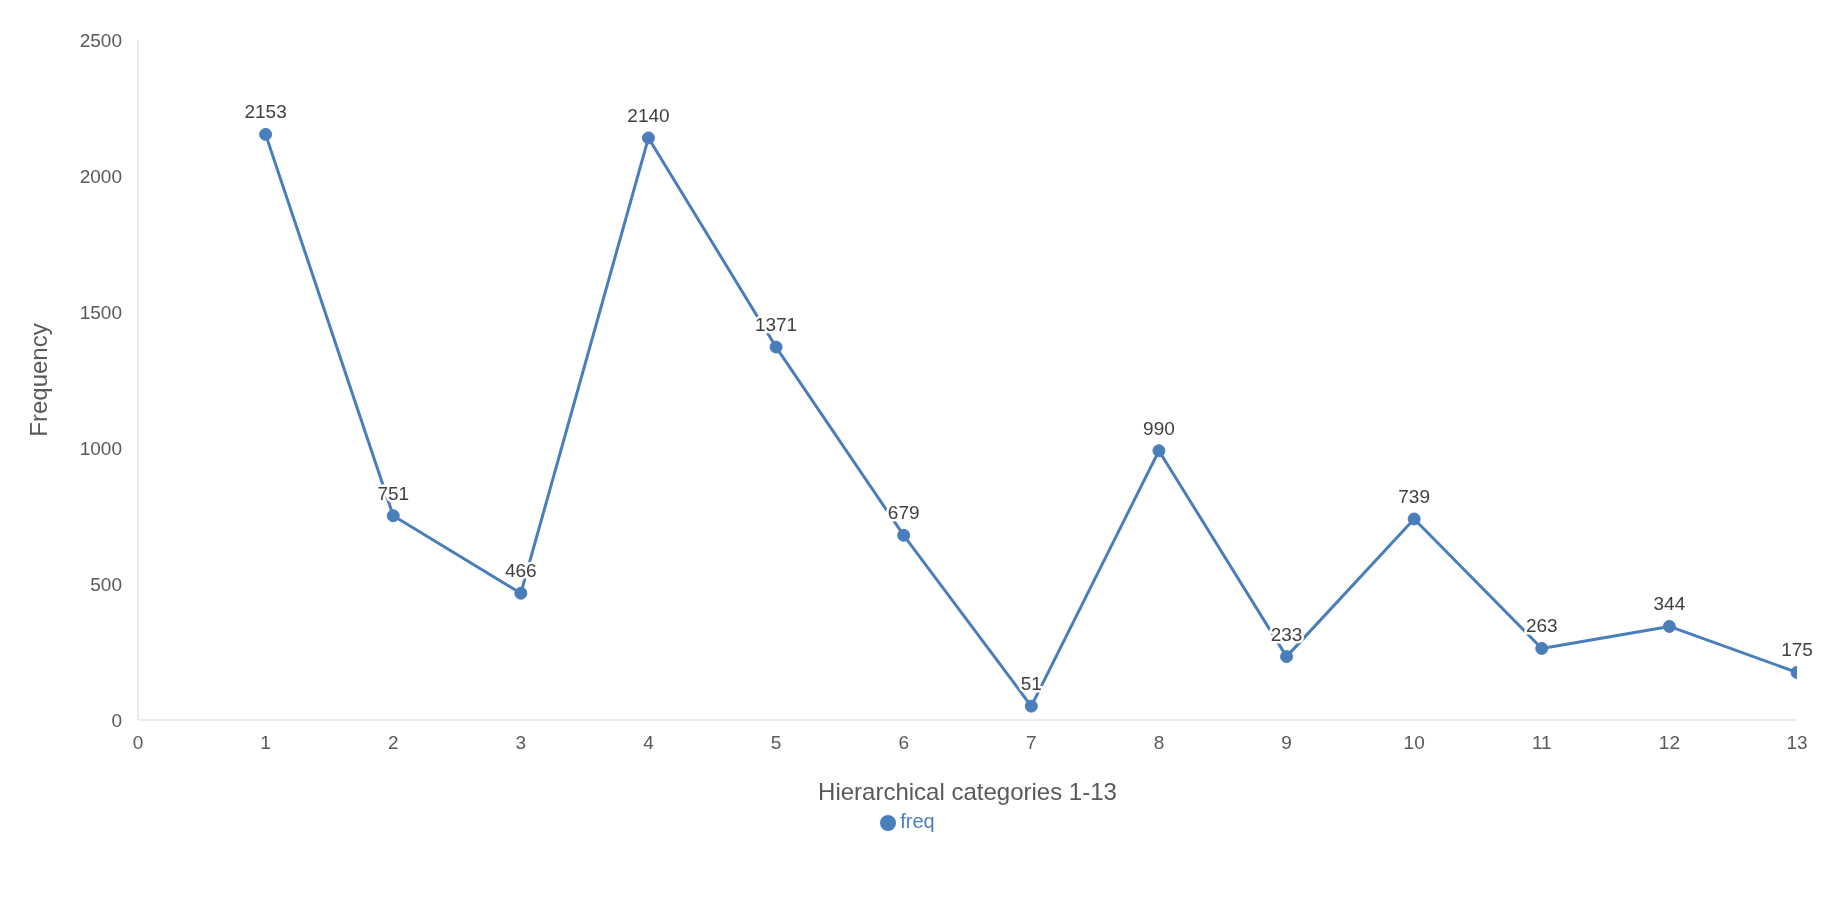  I want to click on y-tick-label: 2000, so click(100, 176).